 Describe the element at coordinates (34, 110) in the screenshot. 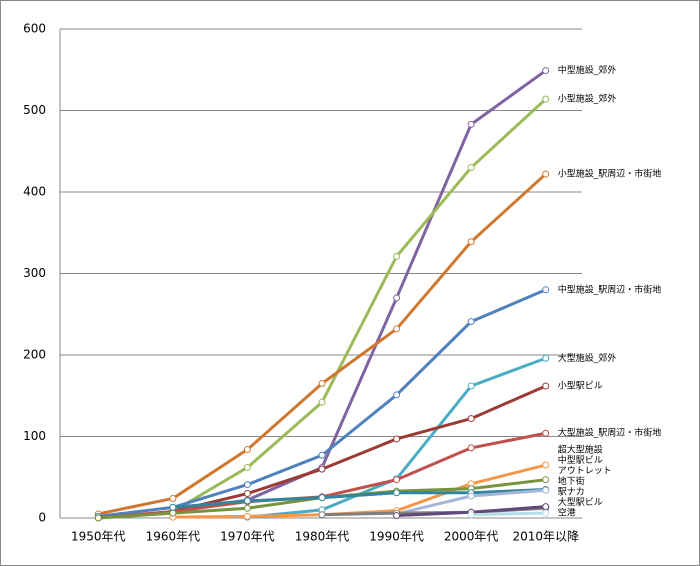

I see `y-tick-label: 500` at that location.